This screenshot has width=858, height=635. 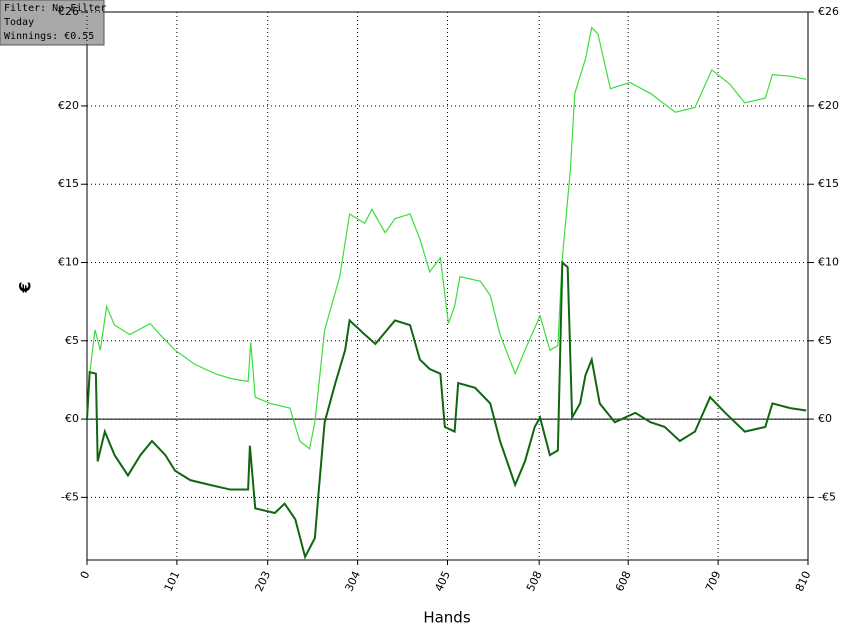 What do you see at coordinates (49, 36) in the screenshot?
I see `info-line: Winnings: €0.55` at bounding box center [49, 36].